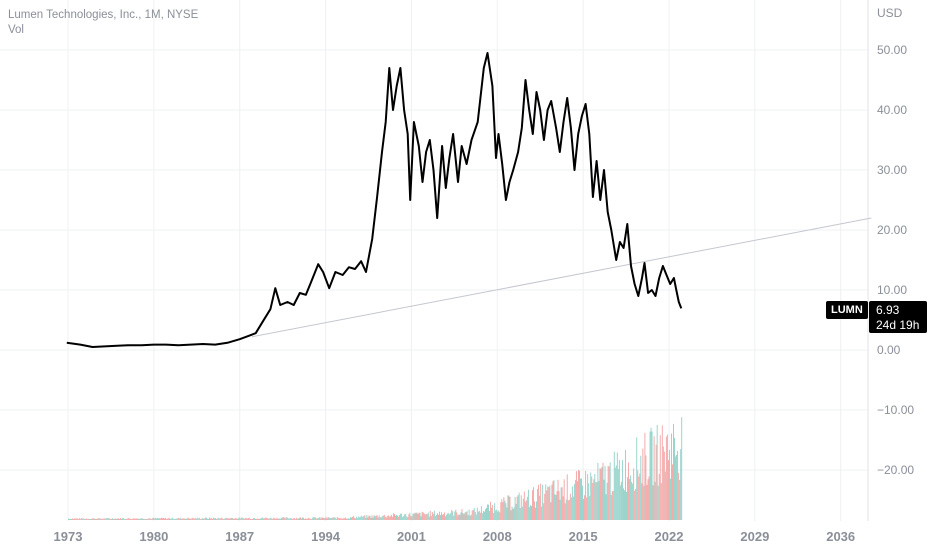 This screenshot has width=932, height=550. Describe the element at coordinates (103, 15) in the screenshot. I see `symbol-title: Lumen Technologies, Inc., 1M, NYSE` at that location.